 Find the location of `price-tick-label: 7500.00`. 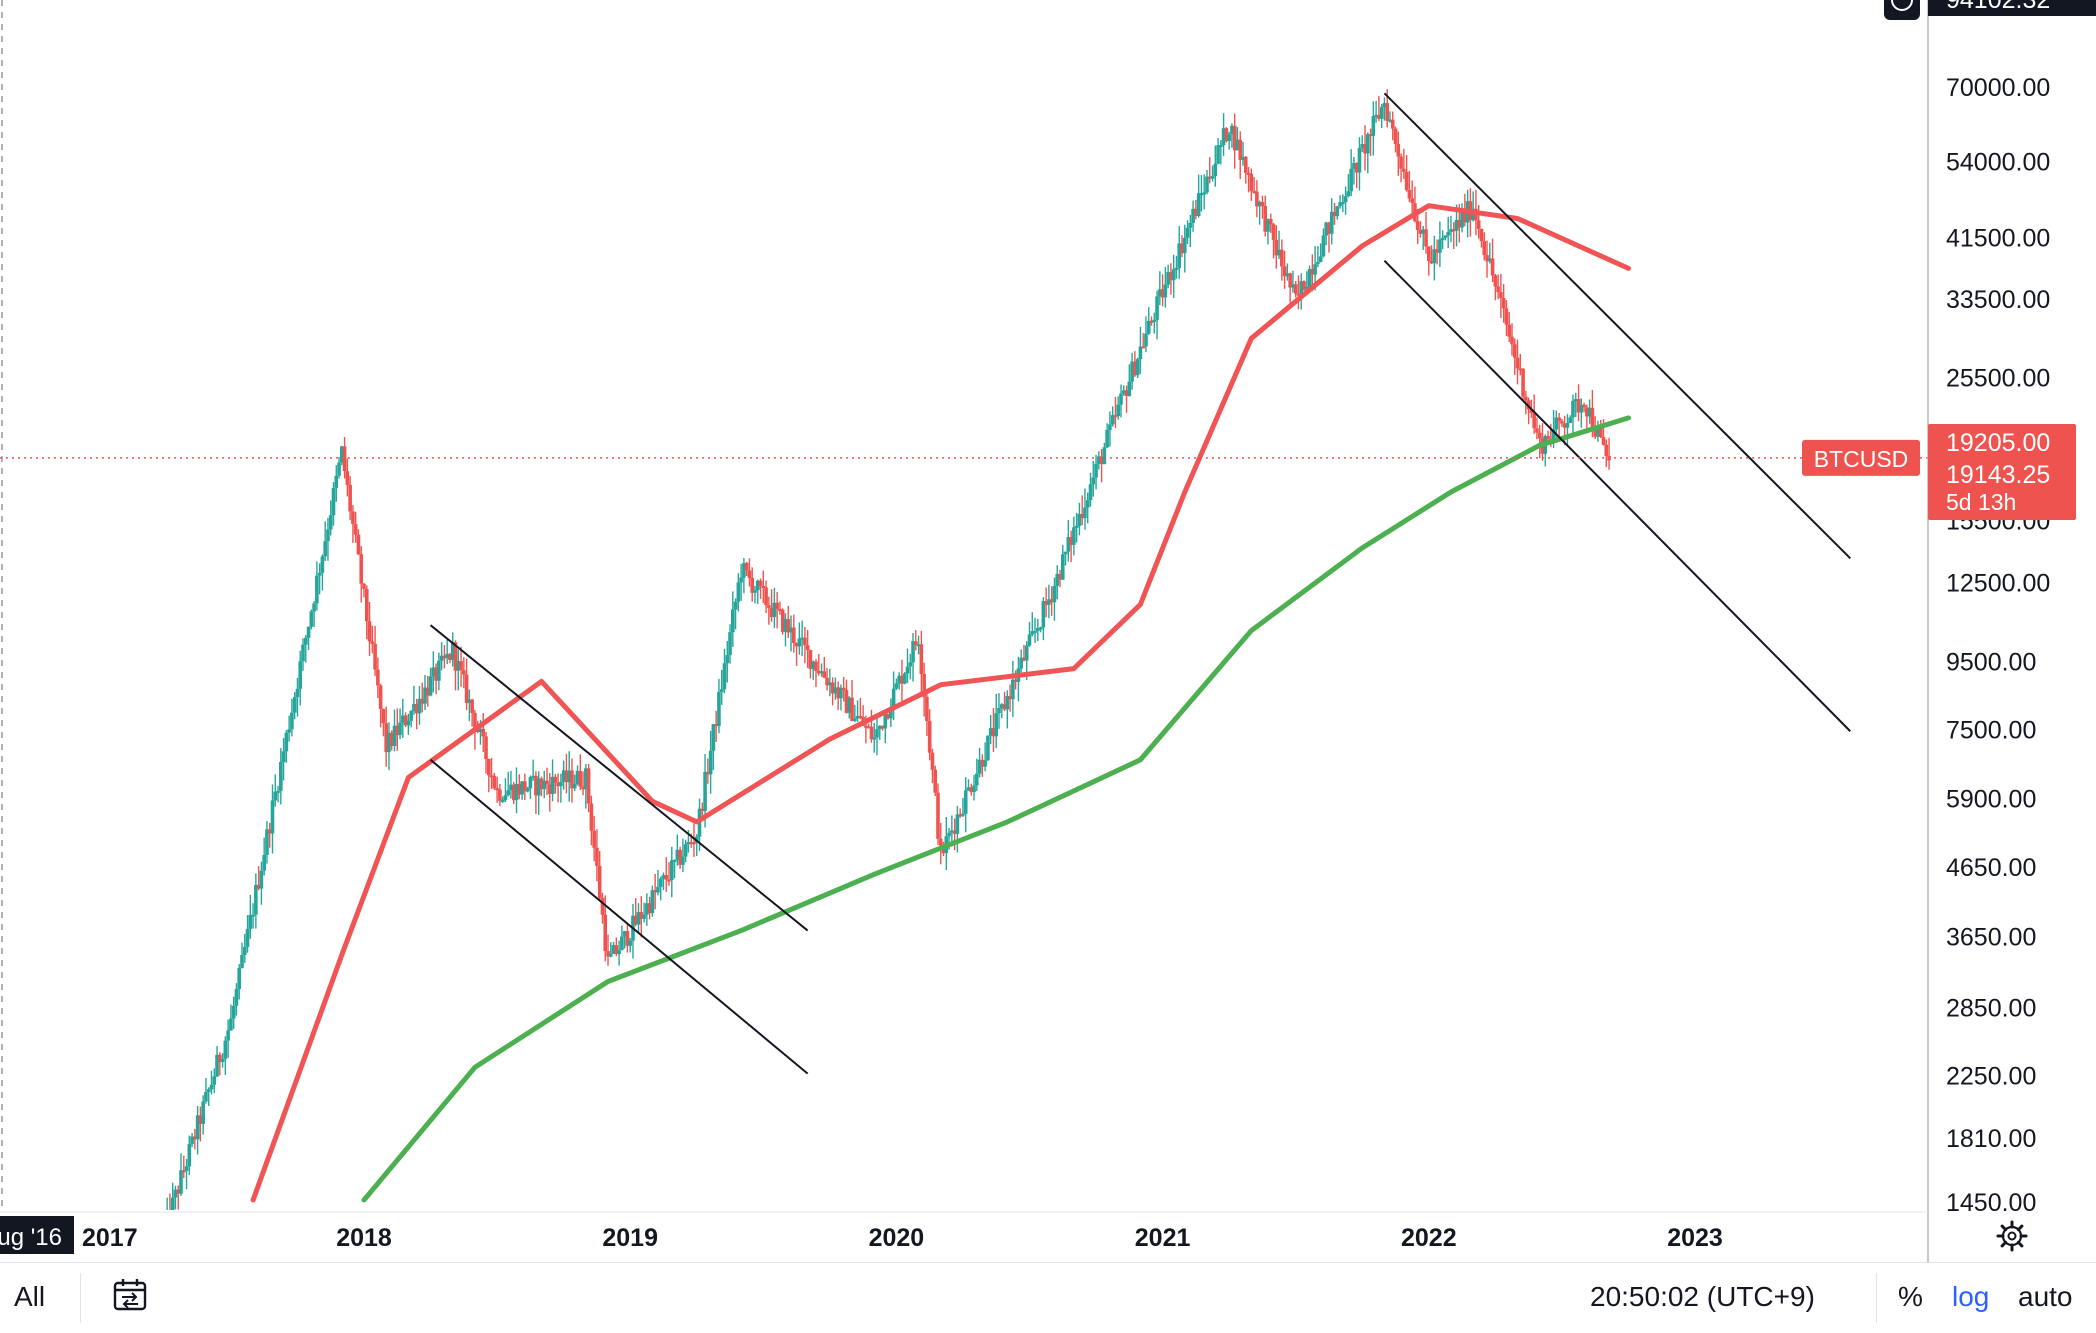

price-tick-label: 7500.00 is located at coordinates (1991, 730).